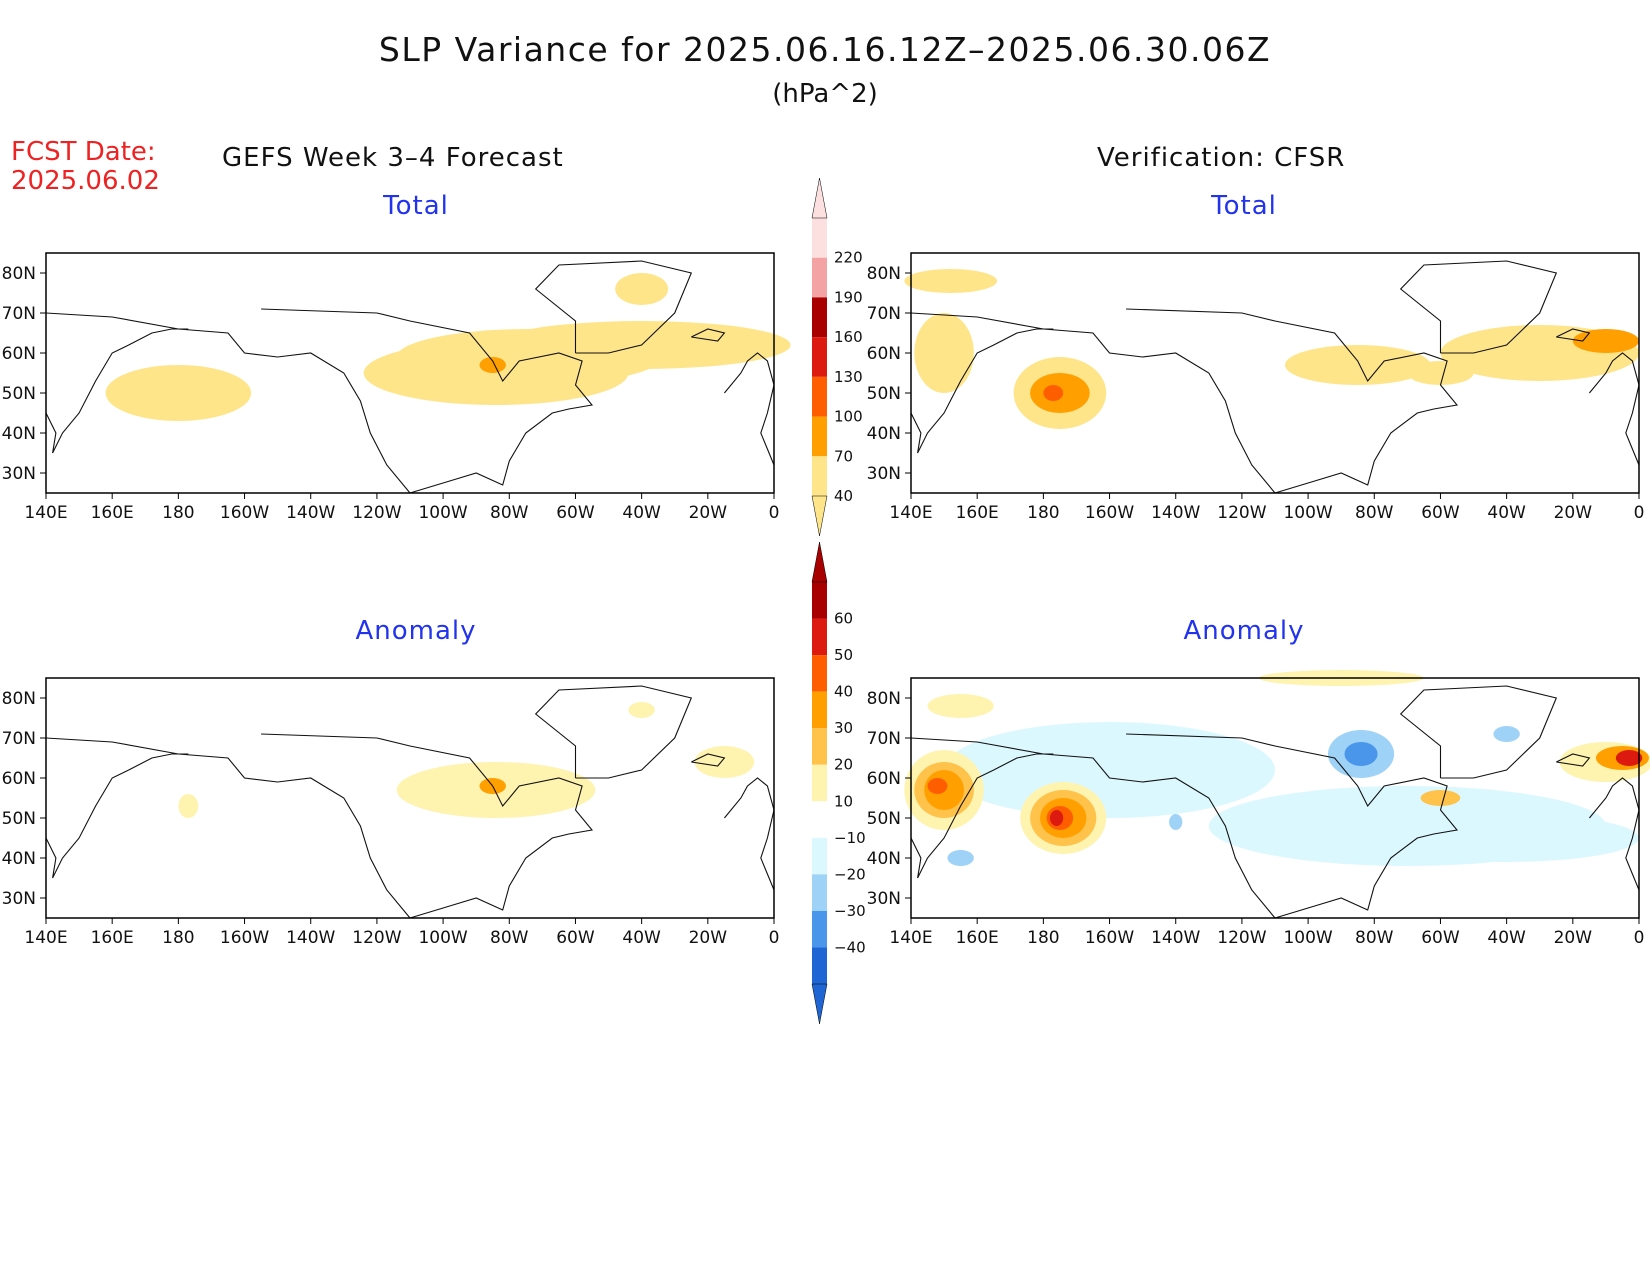 The height and width of the screenshot is (1275, 1650). What do you see at coordinates (1244, 631) in the screenshot?
I see `verif-anomaly-title: Anomaly` at bounding box center [1244, 631].